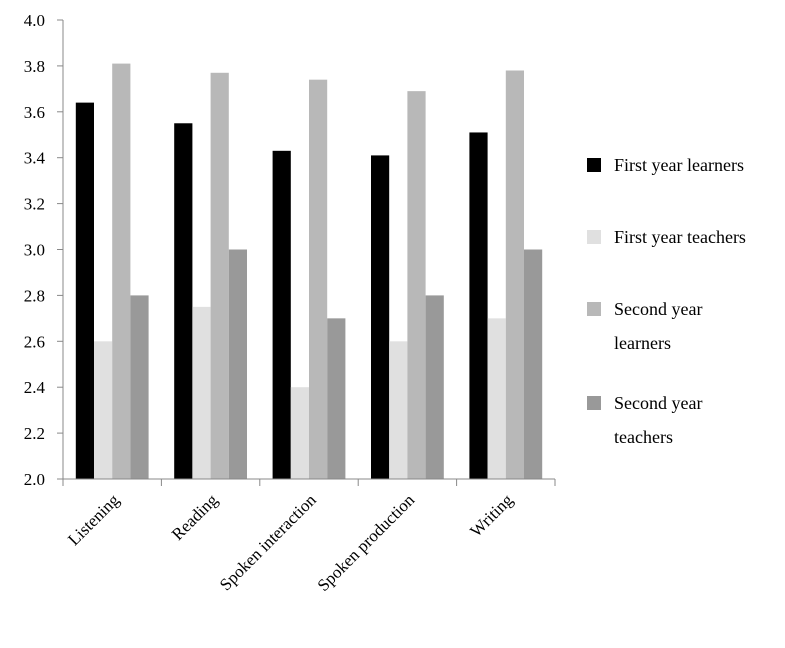 This screenshot has height=648, width=785. Describe the element at coordinates (93, 519) in the screenshot. I see `x-category-label: Listening` at that location.